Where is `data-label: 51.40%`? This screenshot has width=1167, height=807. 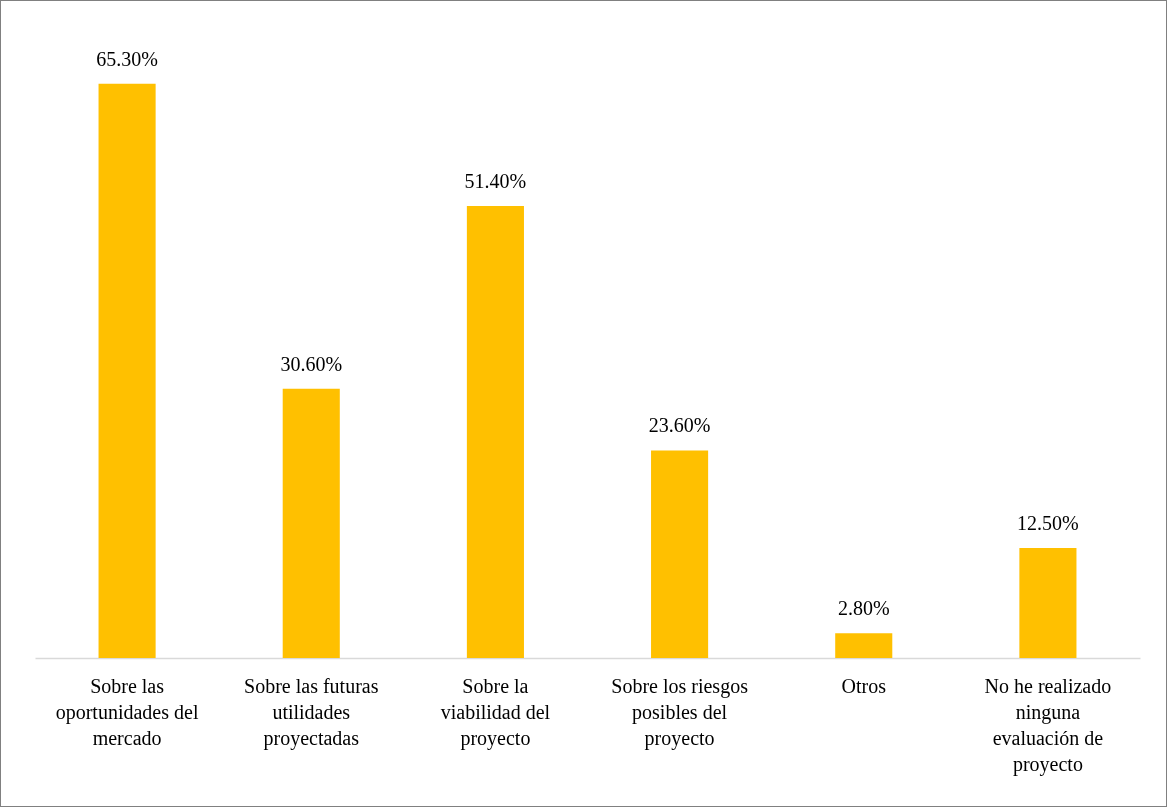 data-label: 51.40% is located at coordinates (495, 180).